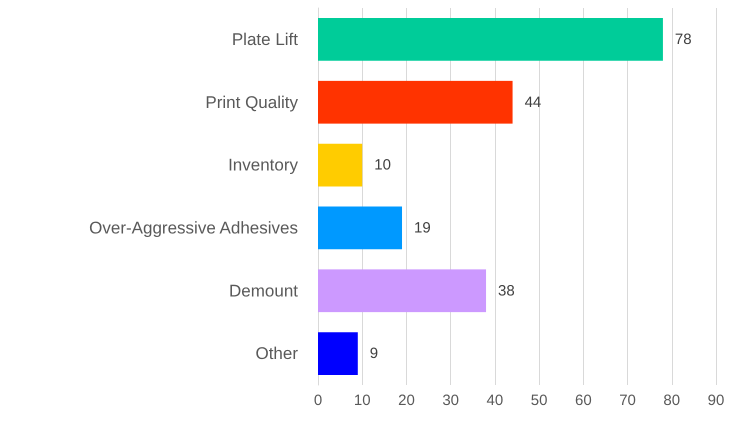  What do you see at coordinates (263, 290) in the screenshot?
I see `y-tick-label: Demount` at bounding box center [263, 290].